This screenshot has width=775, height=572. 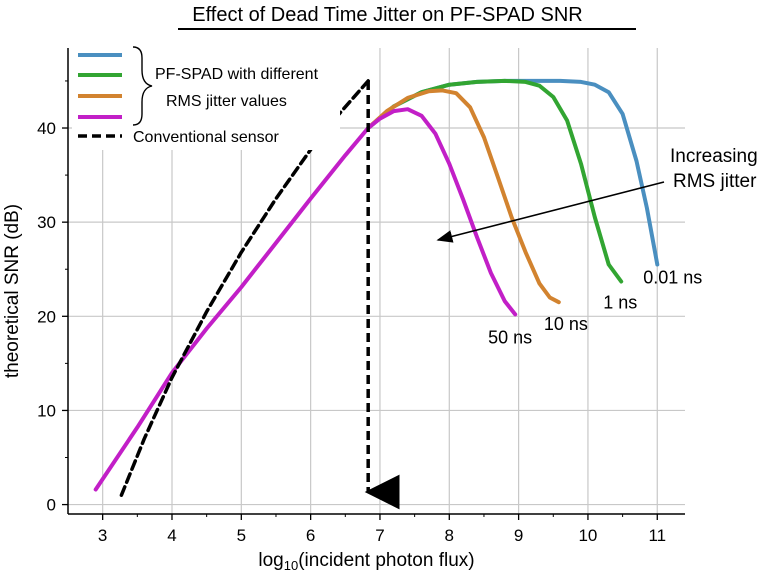 What do you see at coordinates (102, 535) in the screenshot?
I see `x-tick-label: 3` at bounding box center [102, 535].